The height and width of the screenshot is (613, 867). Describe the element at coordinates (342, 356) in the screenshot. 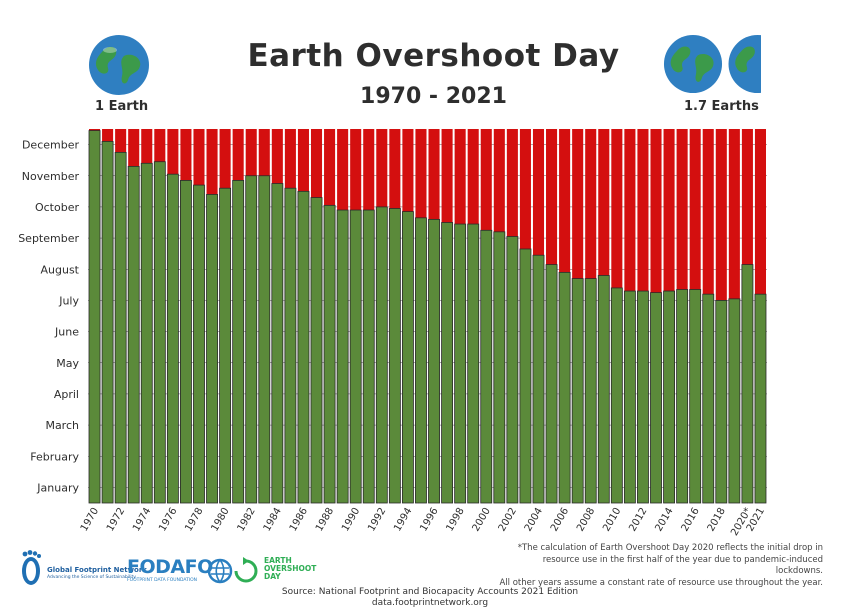

I see `bar-earth-1989` at that location.